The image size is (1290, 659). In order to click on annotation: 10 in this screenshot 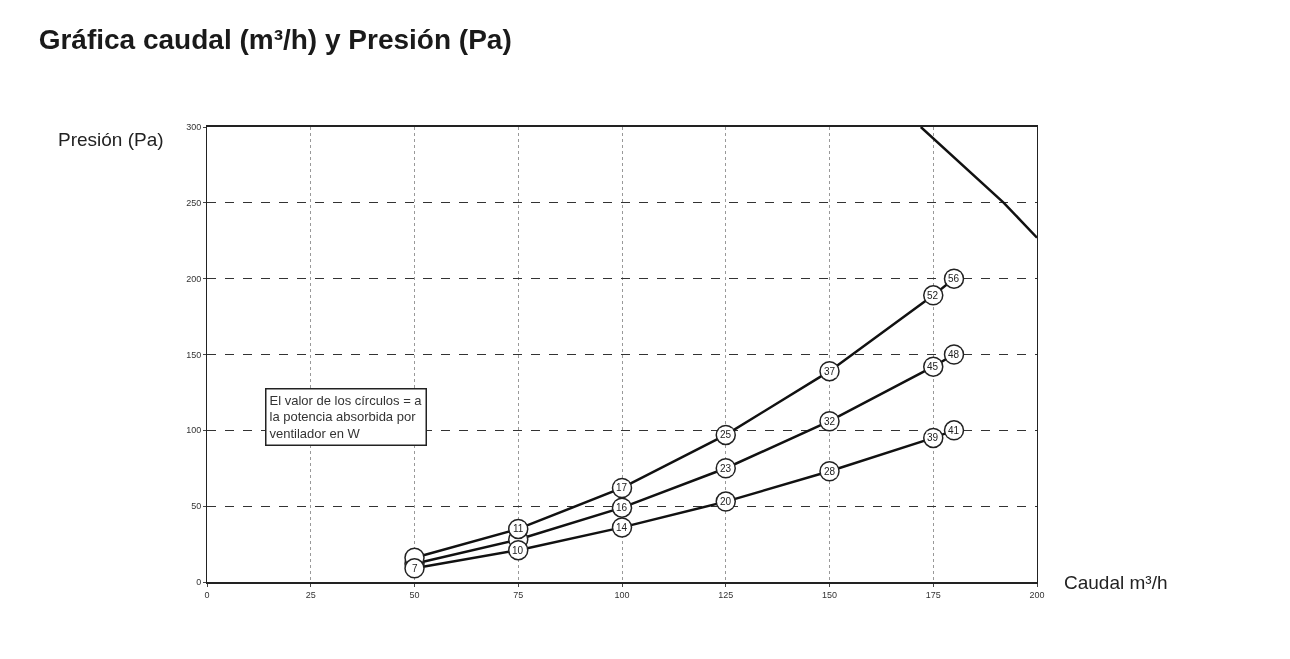, I will do `click(518, 550)`.